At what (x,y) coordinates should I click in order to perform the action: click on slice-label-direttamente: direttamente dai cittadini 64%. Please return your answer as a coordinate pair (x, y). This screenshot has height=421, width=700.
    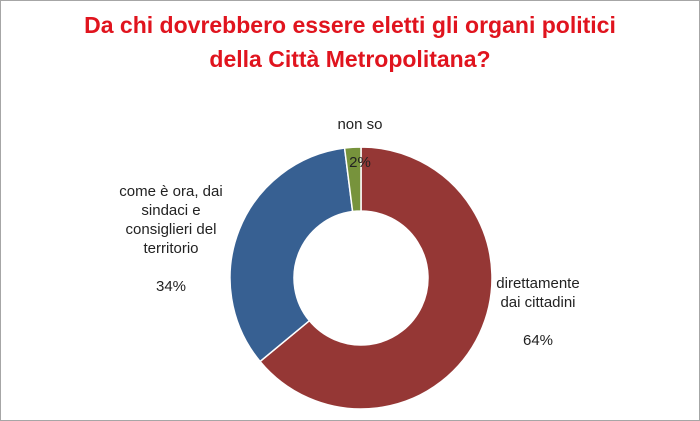
    Looking at the image, I should click on (538, 302).